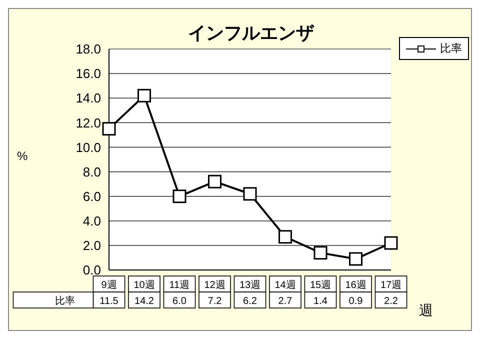 The height and width of the screenshot is (339, 480). I want to click on y-tick-label: 14.0, so click(88, 98).